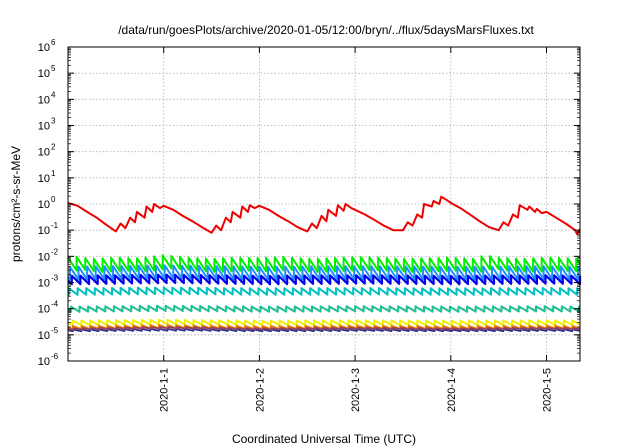 The image size is (640, 448). Describe the element at coordinates (53, 173) in the screenshot. I see `y-tick-exponent: 1` at that location.